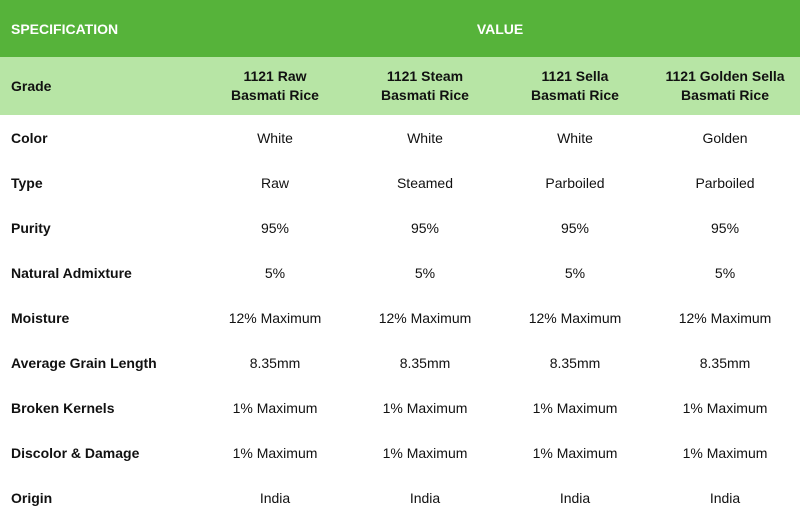 The image size is (800, 522). What do you see at coordinates (84, 362) in the screenshot?
I see `row-label: Average Grain Length` at bounding box center [84, 362].